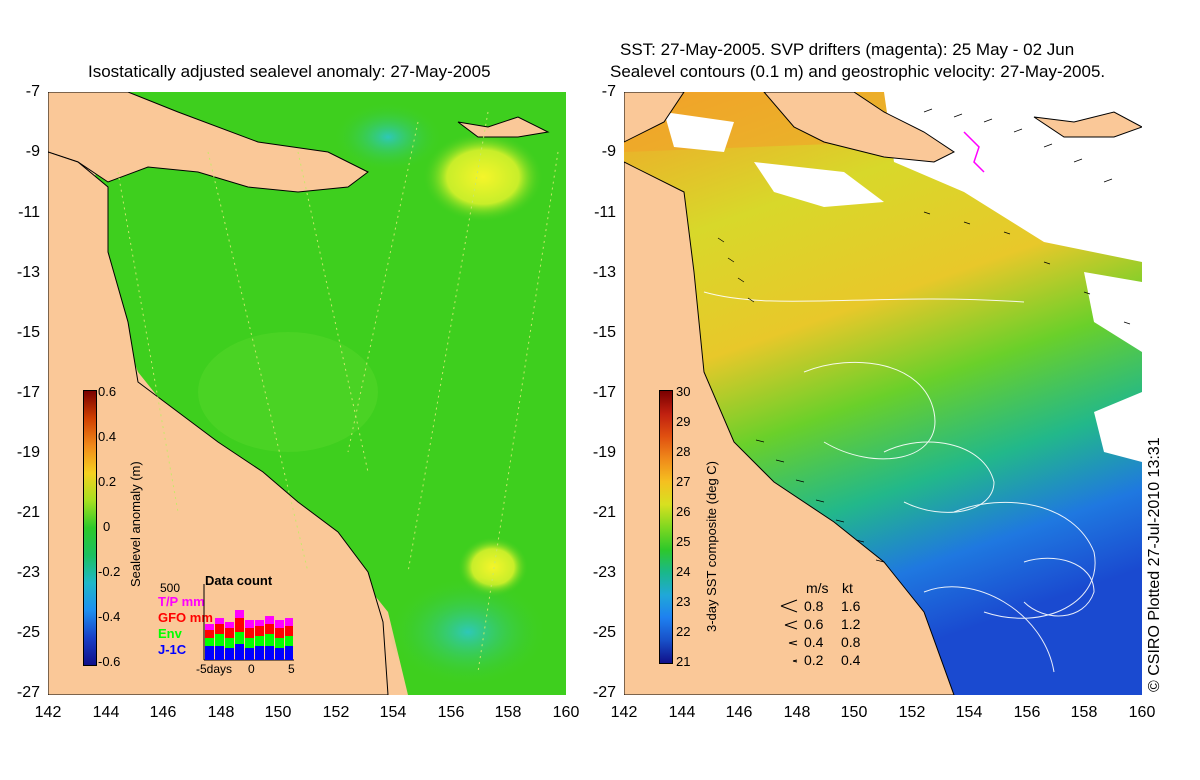  What do you see at coordinates (608, 151) in the screenshot?
I see `right-y-tick-2: -9` at bounding box center [608, 151].